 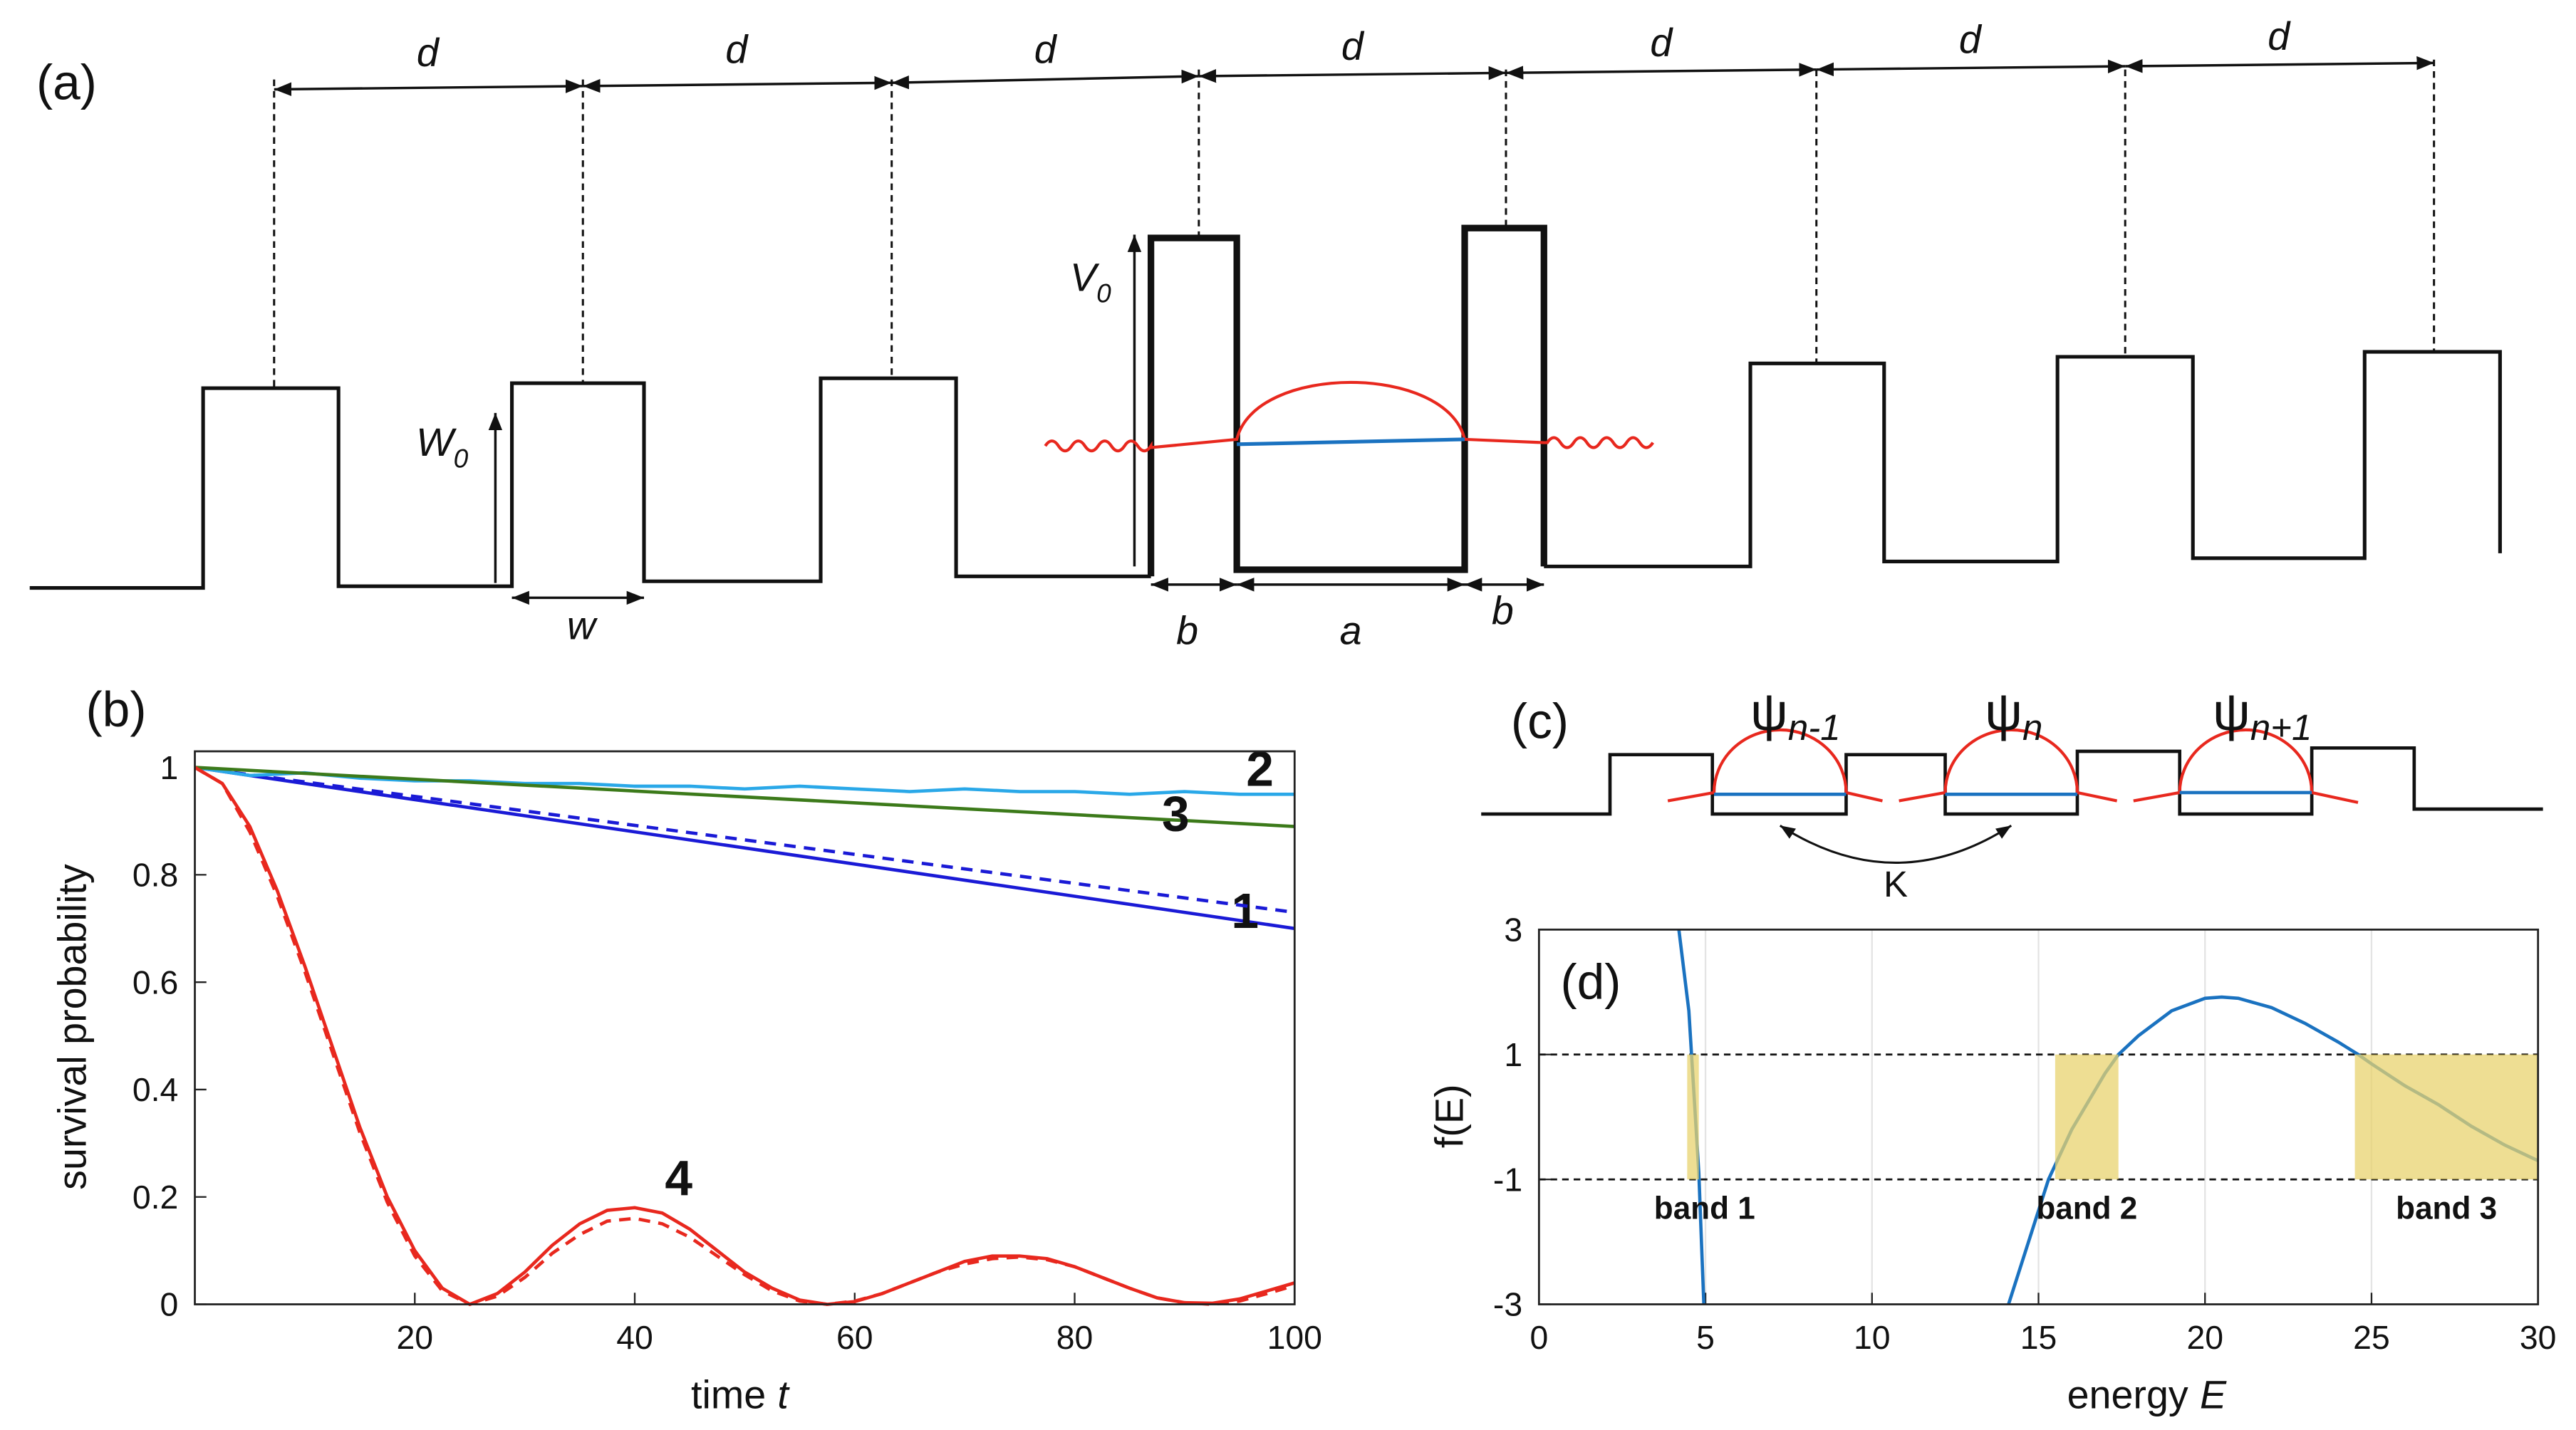 I want to click on y-tick-label: 0.6, so click(x=155, y=982).